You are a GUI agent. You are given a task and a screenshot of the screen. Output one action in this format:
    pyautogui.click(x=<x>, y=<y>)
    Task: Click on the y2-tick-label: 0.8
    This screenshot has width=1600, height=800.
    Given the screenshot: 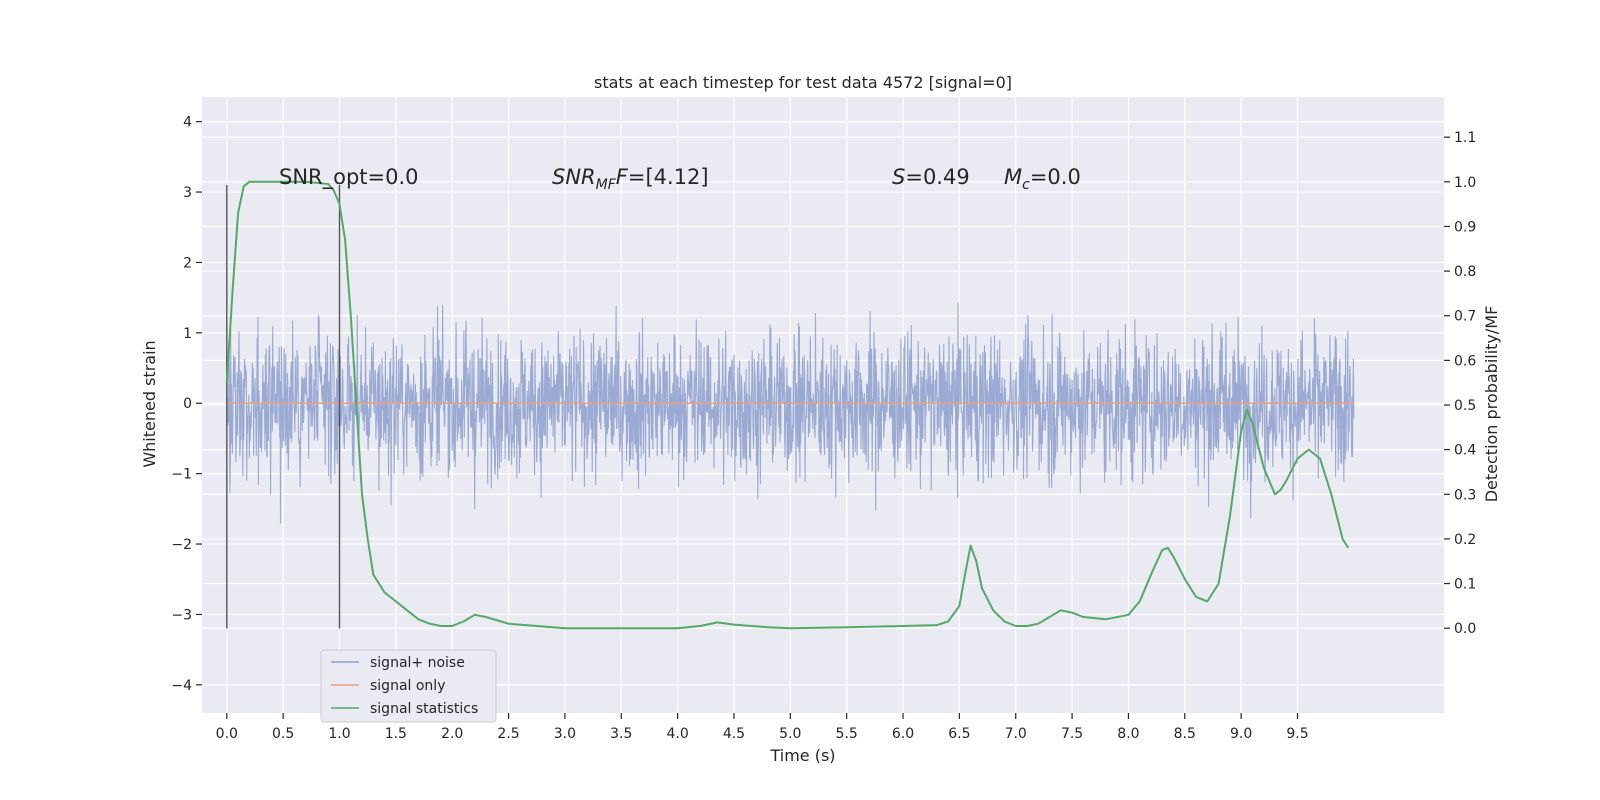 What is the action you would take?
    pyautogui.click(x=1465, y=272)
    